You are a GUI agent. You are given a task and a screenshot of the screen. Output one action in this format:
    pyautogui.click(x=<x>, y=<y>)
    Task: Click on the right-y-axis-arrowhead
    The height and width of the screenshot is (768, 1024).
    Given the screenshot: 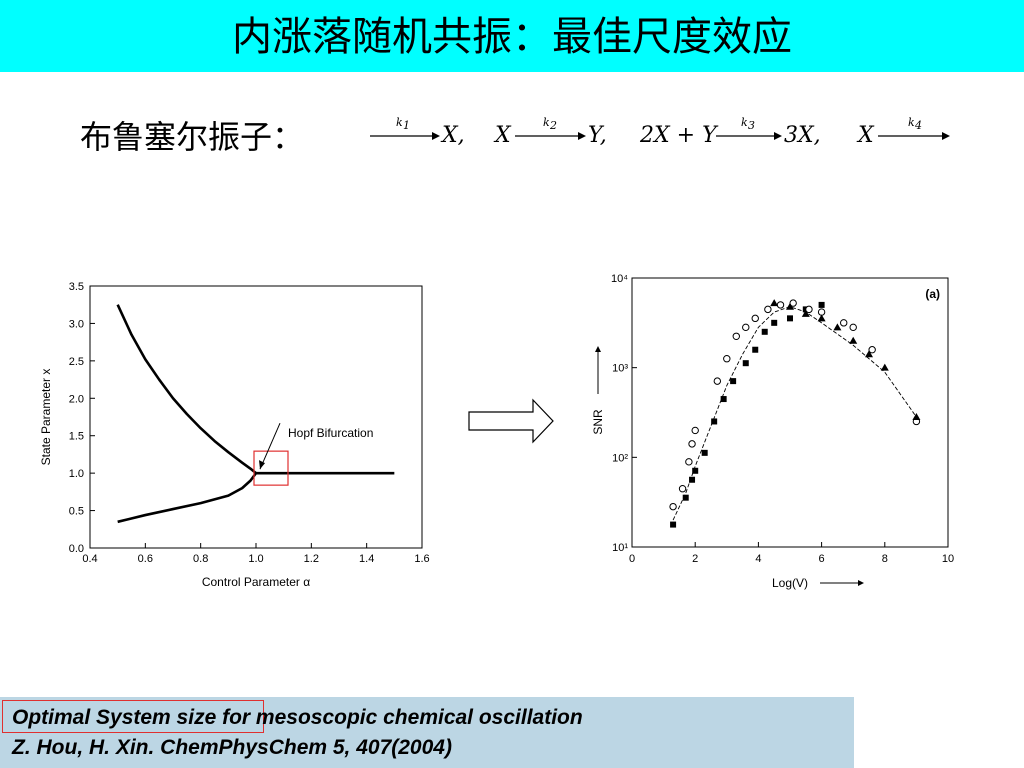 What is the action you would take?
    pyautogui.click(x=598, y=349)
    